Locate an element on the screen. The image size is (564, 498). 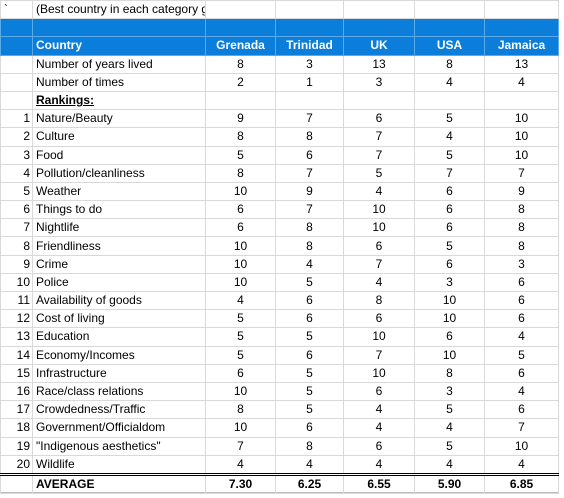
ranking-row: 8 Friendliness 10 8 6 5 8 is located at coordinates (279, 246).